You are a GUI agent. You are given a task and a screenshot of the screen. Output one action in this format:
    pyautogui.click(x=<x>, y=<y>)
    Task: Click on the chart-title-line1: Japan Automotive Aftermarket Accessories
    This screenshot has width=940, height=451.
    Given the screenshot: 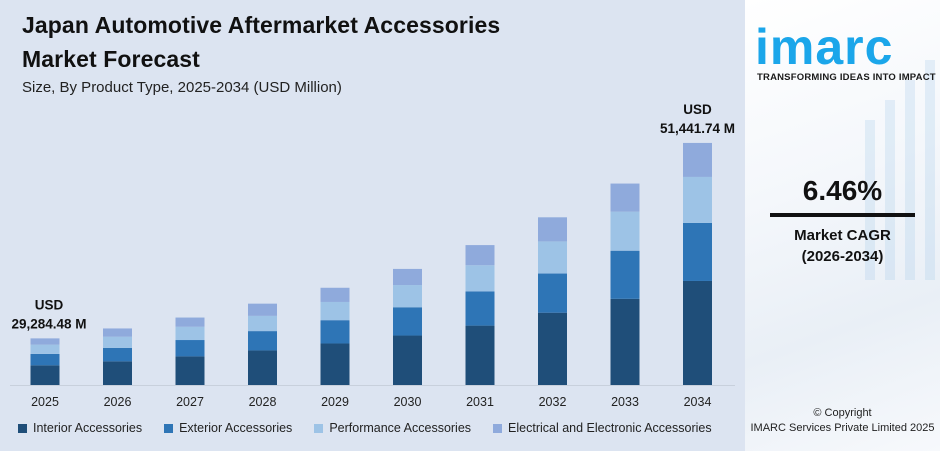 What is the action you would take?
    pyautogui.click(x=261, y=25)
    